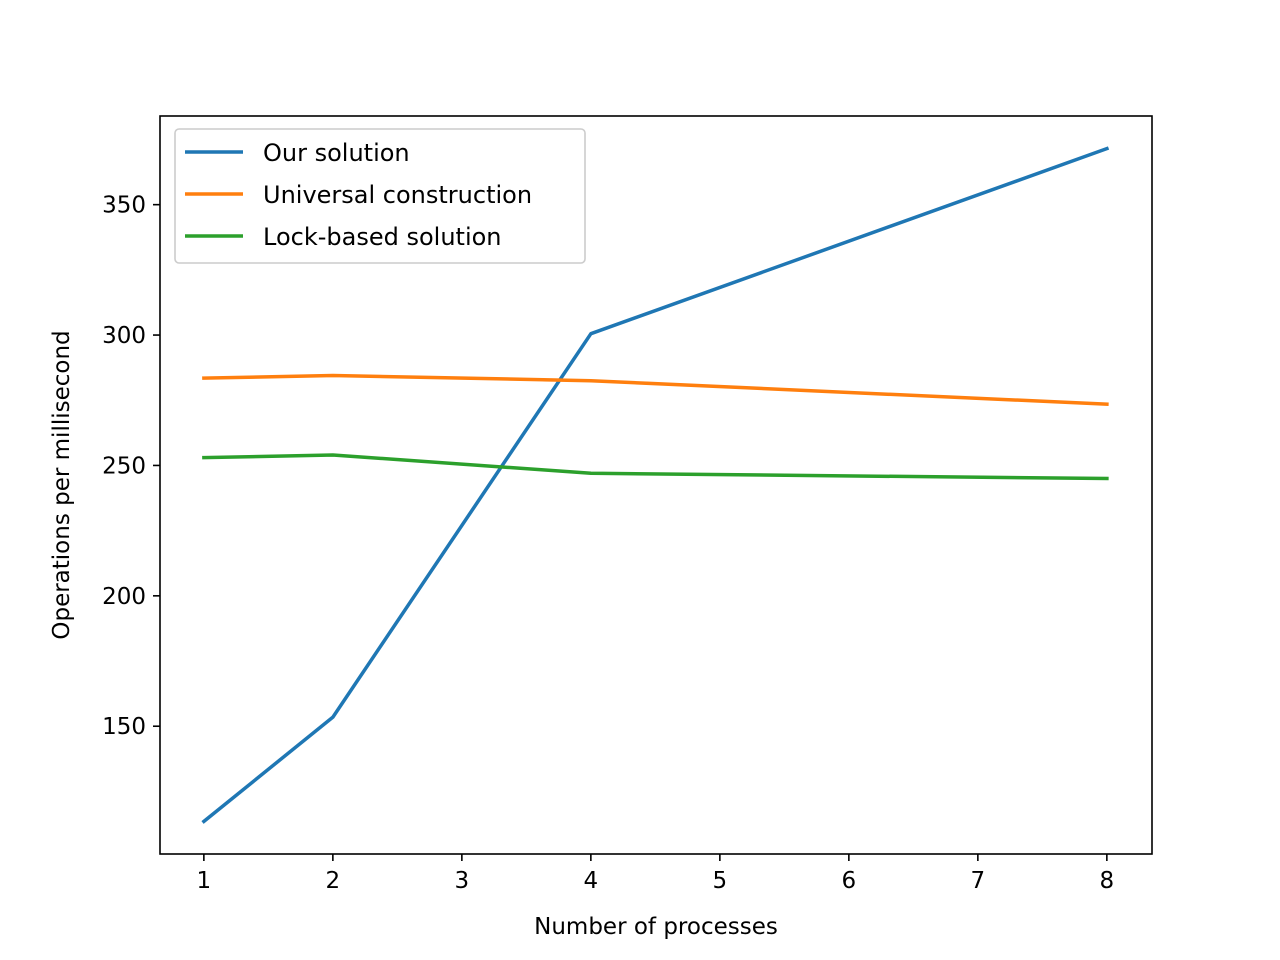  What do you see at coordinates (124, 336) in the screenshot?
I see `y-tick-label: 300` at bounding box center [124, 336].